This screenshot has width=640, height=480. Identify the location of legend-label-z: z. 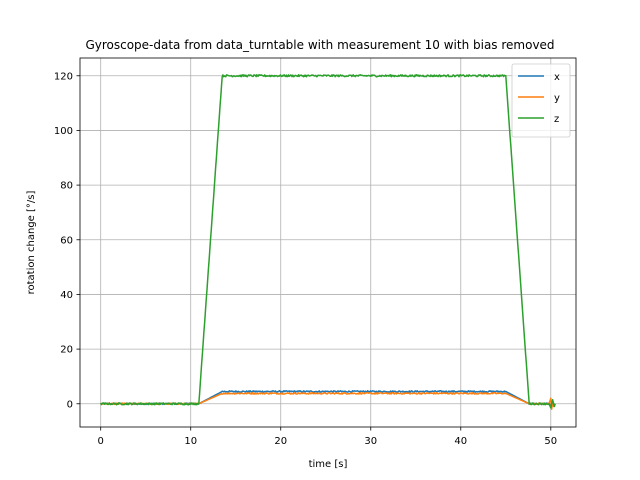
(556, 119).